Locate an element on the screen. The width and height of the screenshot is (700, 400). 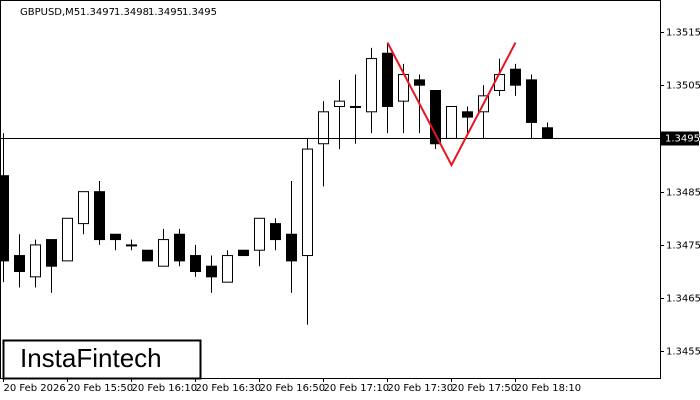
x-tick-label: 20 Feb 16:50 is located at coordinates (293, 388).